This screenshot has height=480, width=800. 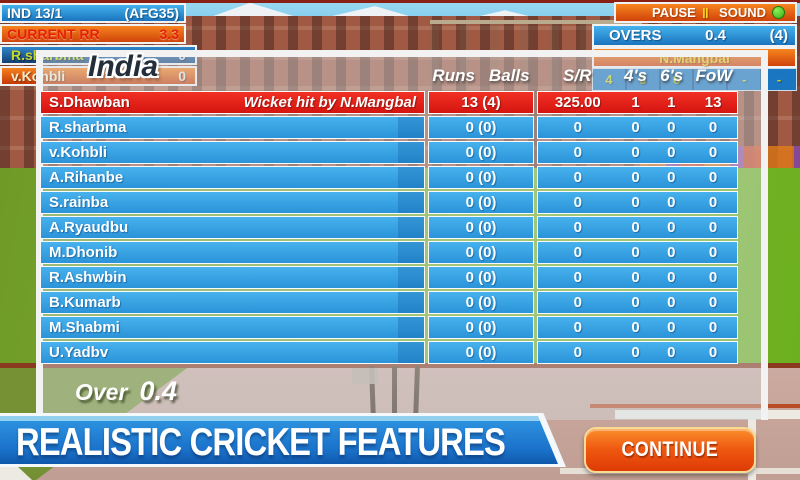 What do you see at coordinates (674, 12) in the screenshot?
I see `pause-button: PAUSE` at bounding box center [674, 12].